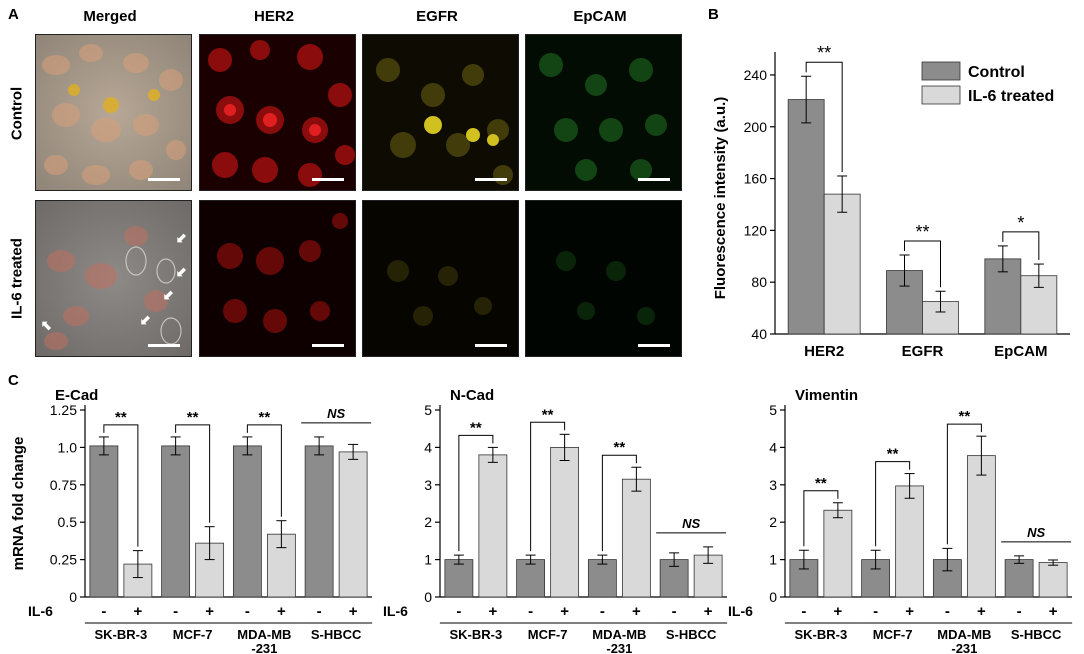 The height and width of the screenshot is (654, 1084). I want to click on legend-label-b: Control, so click(996, 72).